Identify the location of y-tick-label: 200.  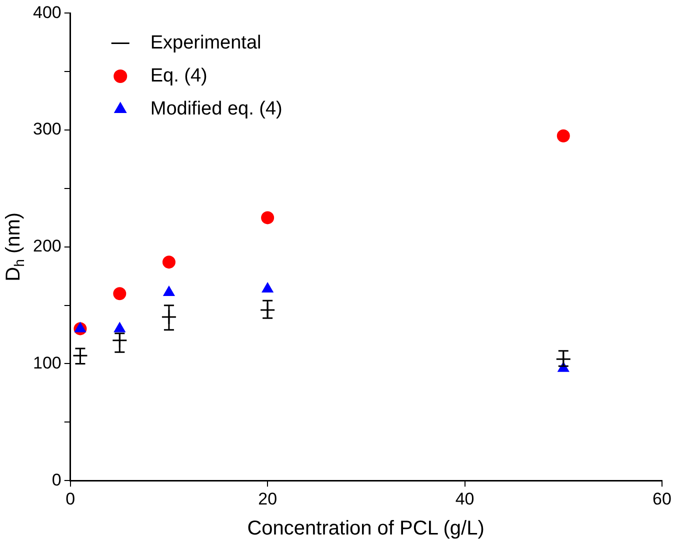
(47, 246).